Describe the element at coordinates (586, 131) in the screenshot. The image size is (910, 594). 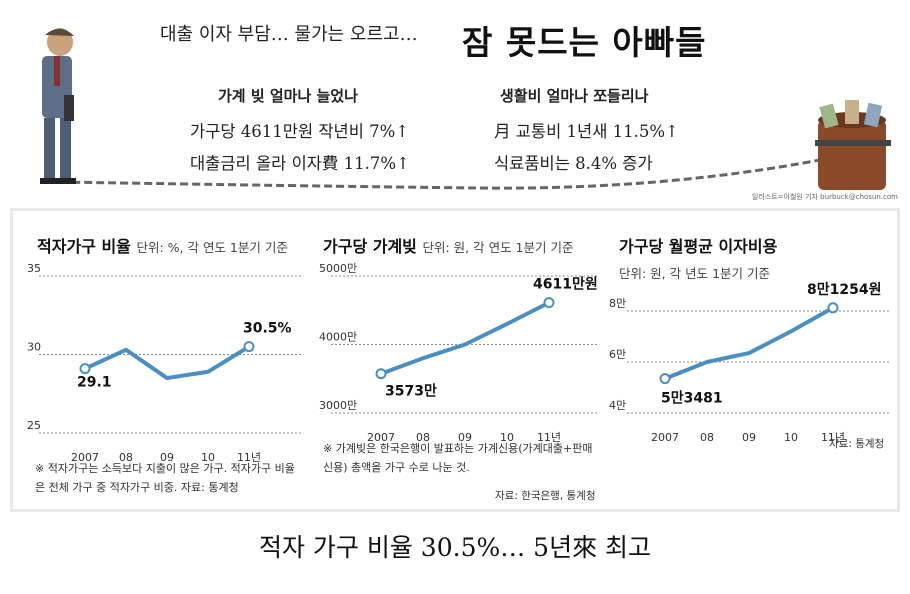
I see `right-column-line-1: 月 교통비 1년새 11.5%↑` at that location.